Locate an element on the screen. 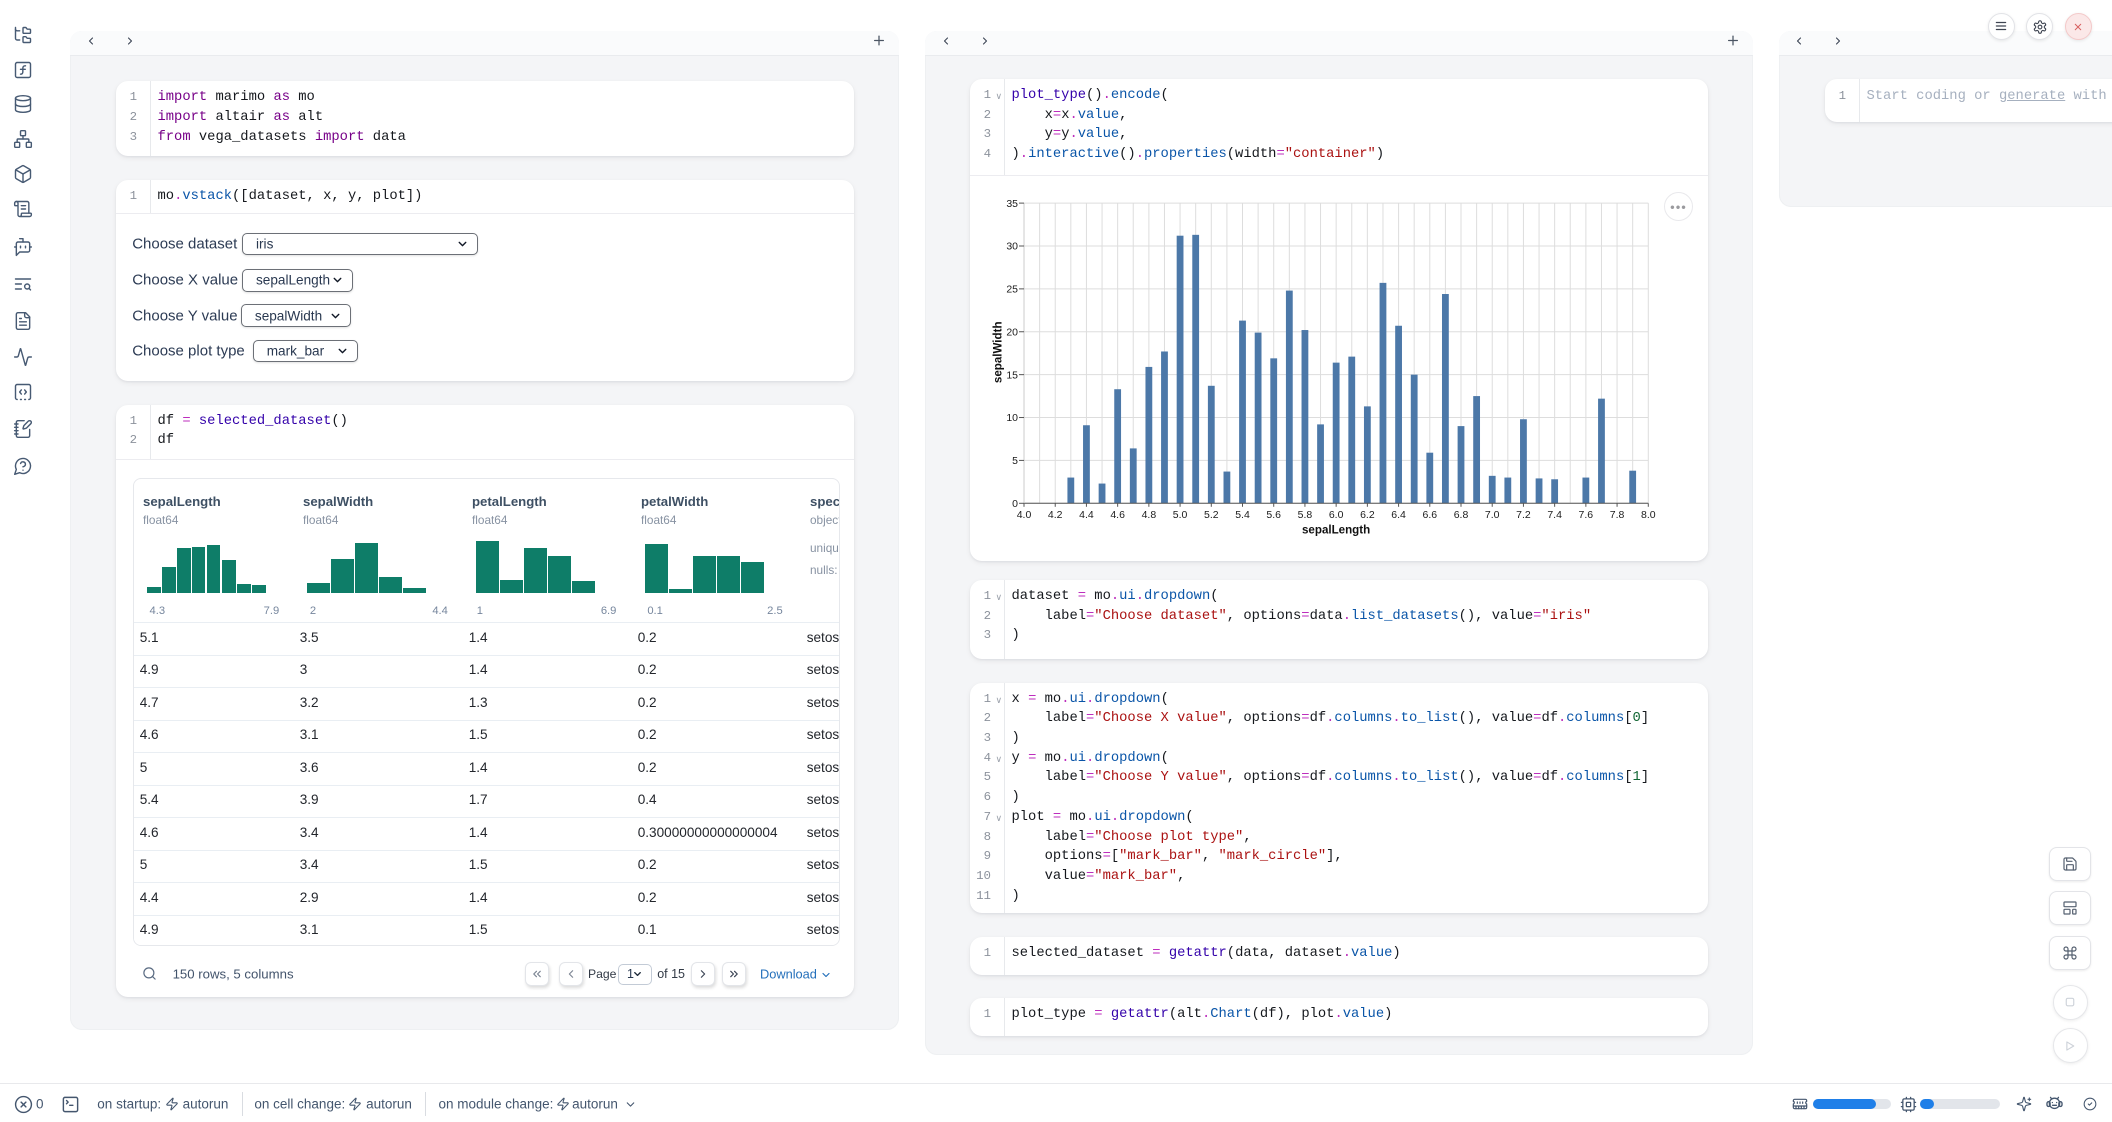 The height and width of the screenshot is (1122, 2112). svg-text: 8.0 is located at coordinates (1648, 515).